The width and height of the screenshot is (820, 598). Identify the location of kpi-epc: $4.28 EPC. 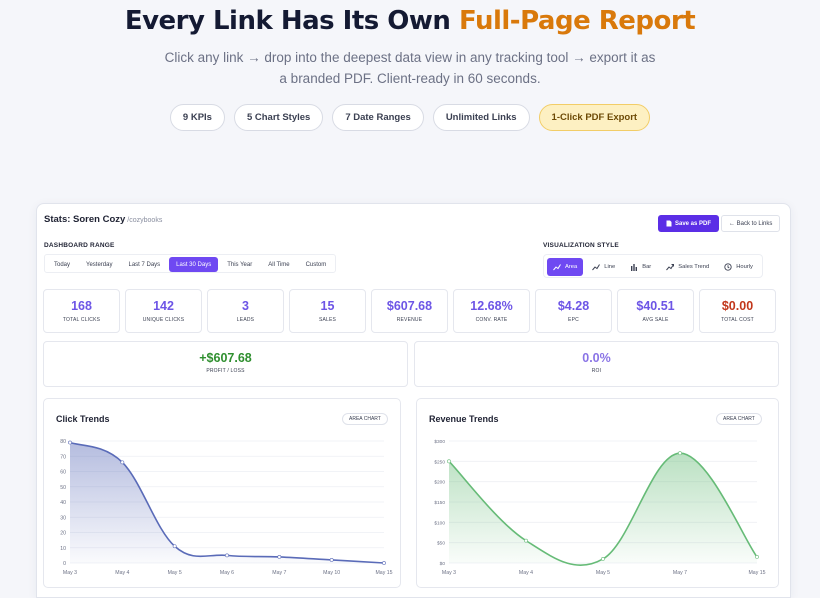
(573, 311).